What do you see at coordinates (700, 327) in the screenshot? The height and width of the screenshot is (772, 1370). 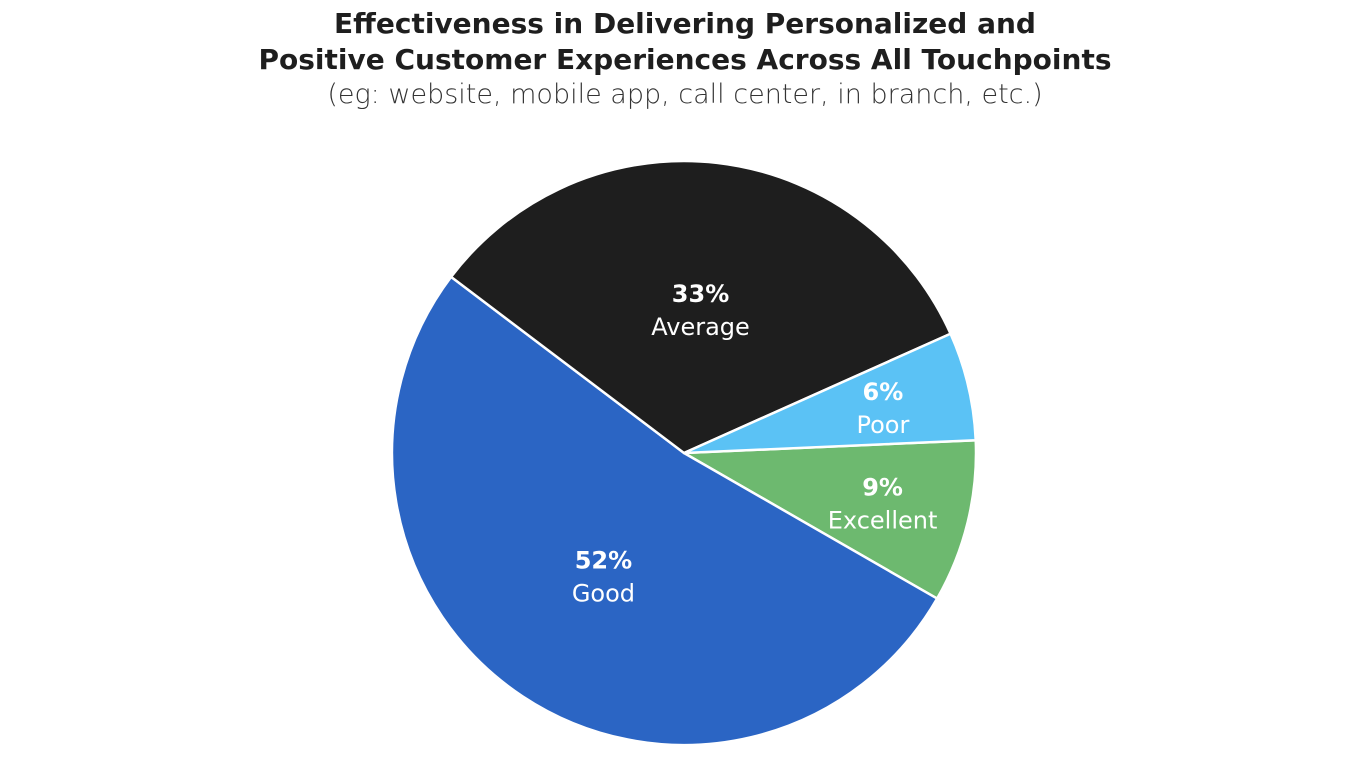 I see `data-label-category: Average` at bounding box center [700, 327].